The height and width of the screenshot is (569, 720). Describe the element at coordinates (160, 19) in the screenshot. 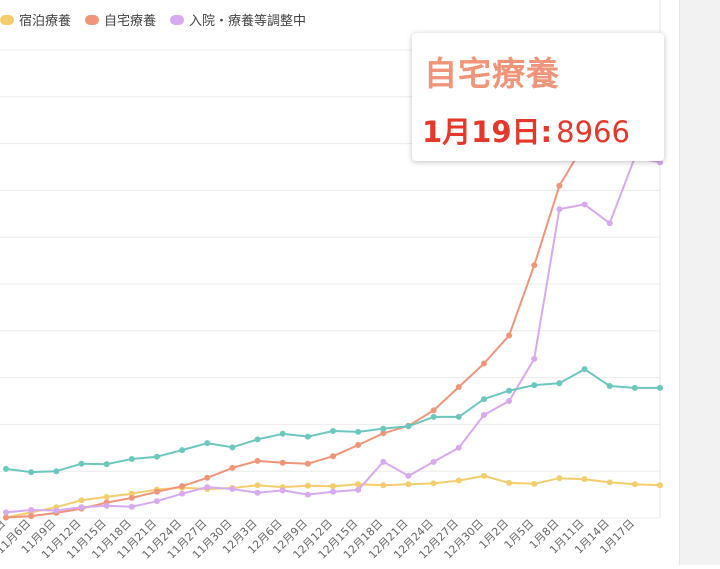

I see `legend: 宿泊療養 自宅療養 入院・療養等調整中` at that location.